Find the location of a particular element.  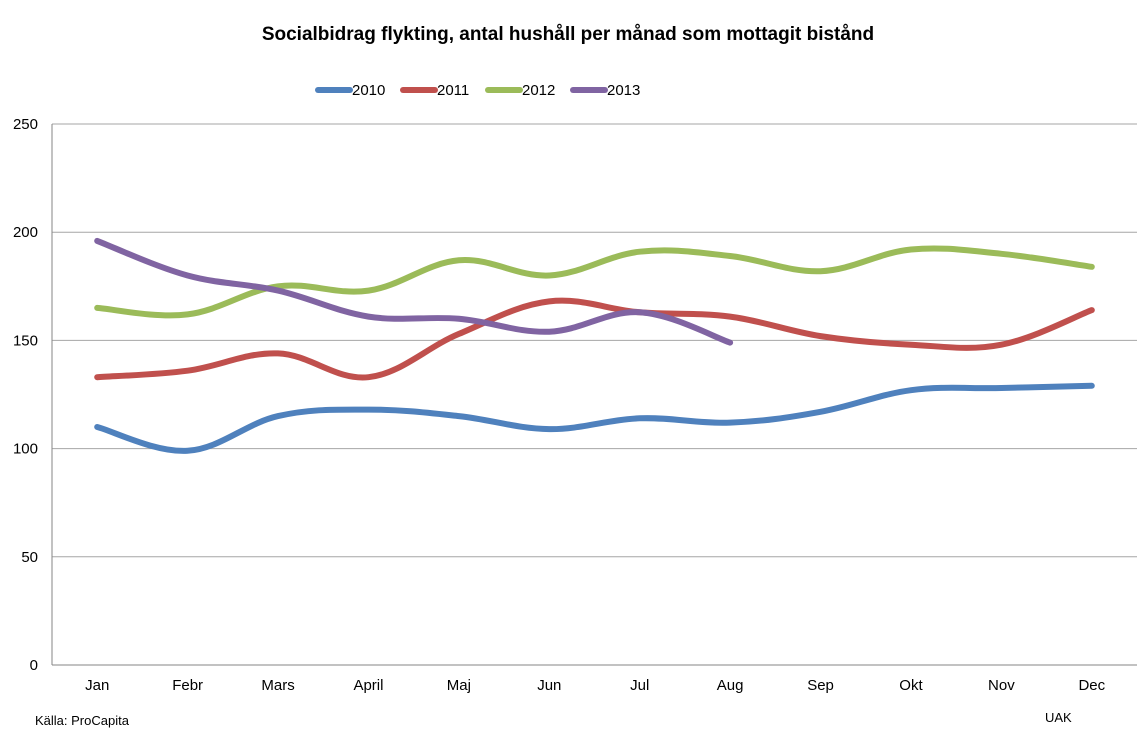

x-tick-label: April is located at coordinates (368, 685).